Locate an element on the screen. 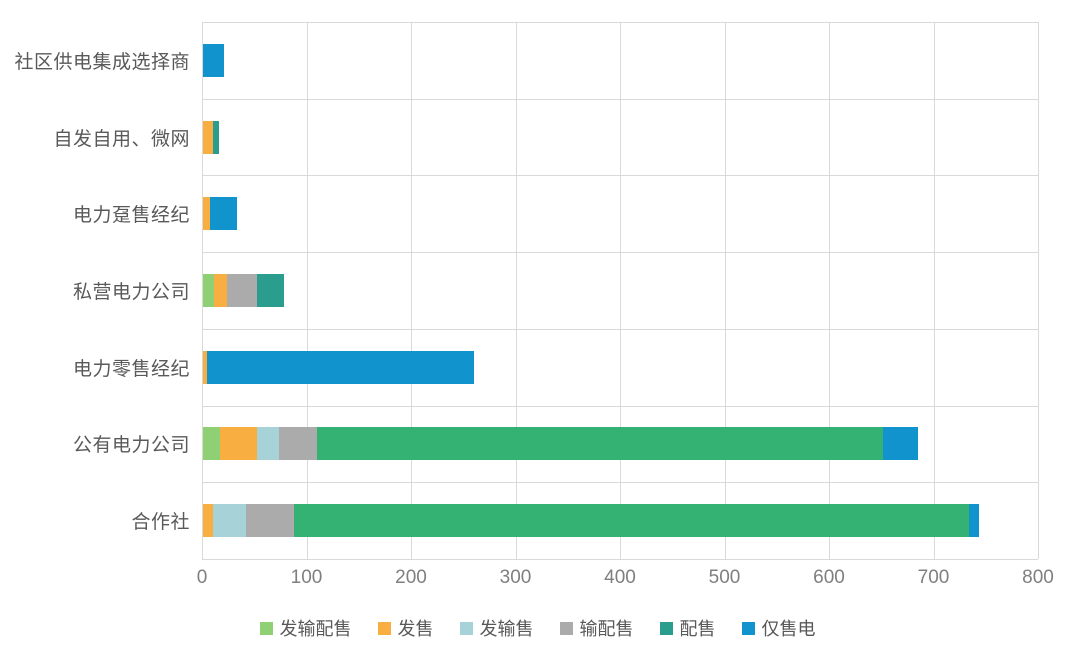 The image size is (1075, 660). legend-label: 发输配售 is located at coordinates (315, 629).